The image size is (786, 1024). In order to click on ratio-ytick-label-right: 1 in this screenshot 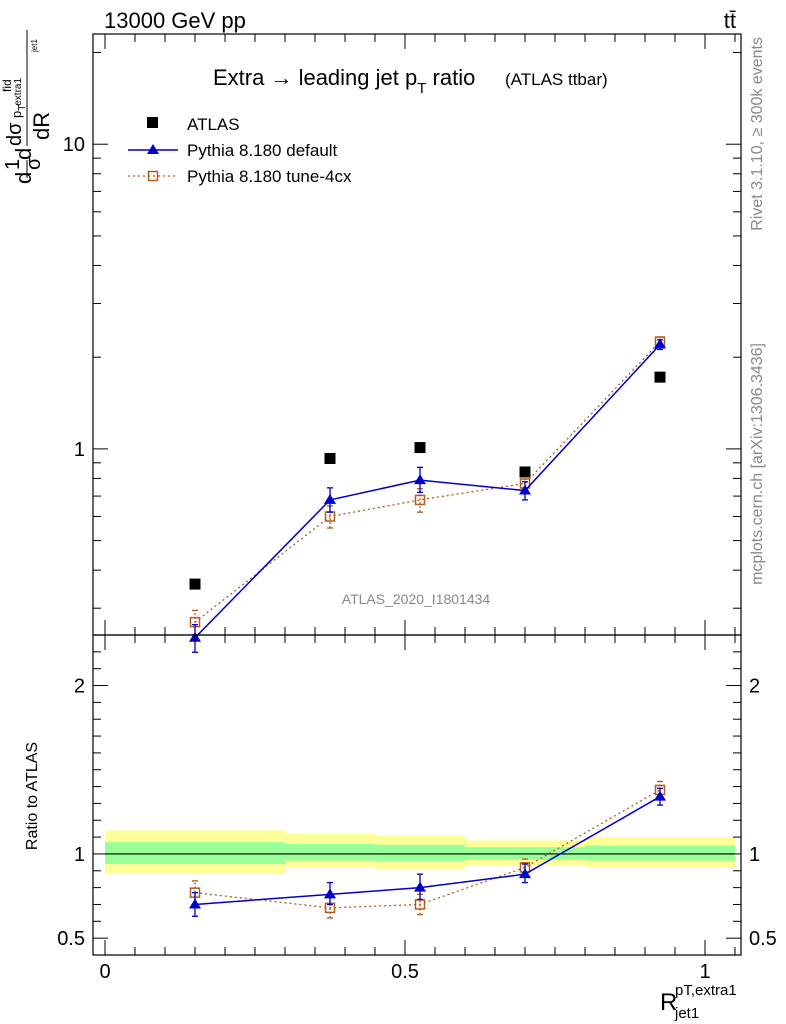, I will do `click(754, 855)`.